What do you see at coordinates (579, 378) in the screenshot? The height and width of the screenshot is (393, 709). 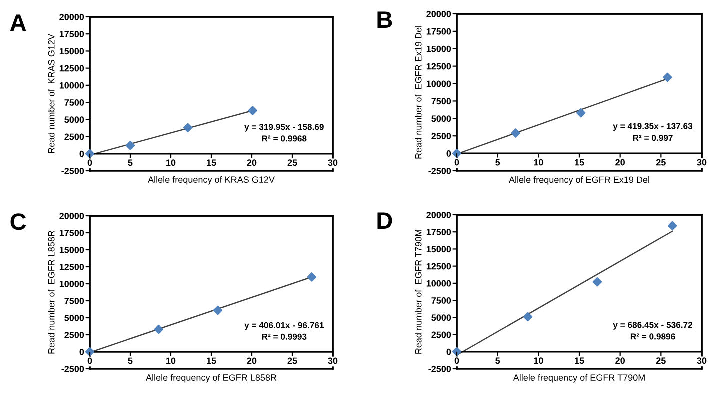 I see `x-axis-title: Allele frequency of EGFR T790M` at bounding box center [579, 378].